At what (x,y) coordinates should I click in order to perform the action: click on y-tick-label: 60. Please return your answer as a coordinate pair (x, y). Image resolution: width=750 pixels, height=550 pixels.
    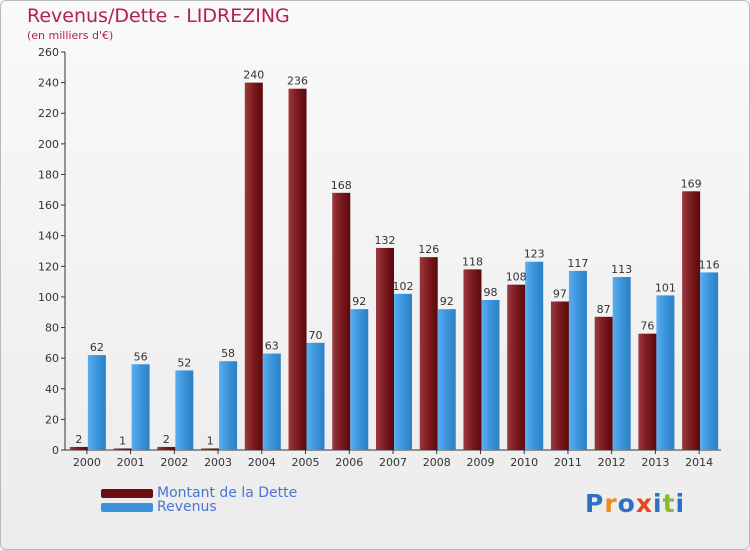
    Looking at the image, I should click on (52, 358).